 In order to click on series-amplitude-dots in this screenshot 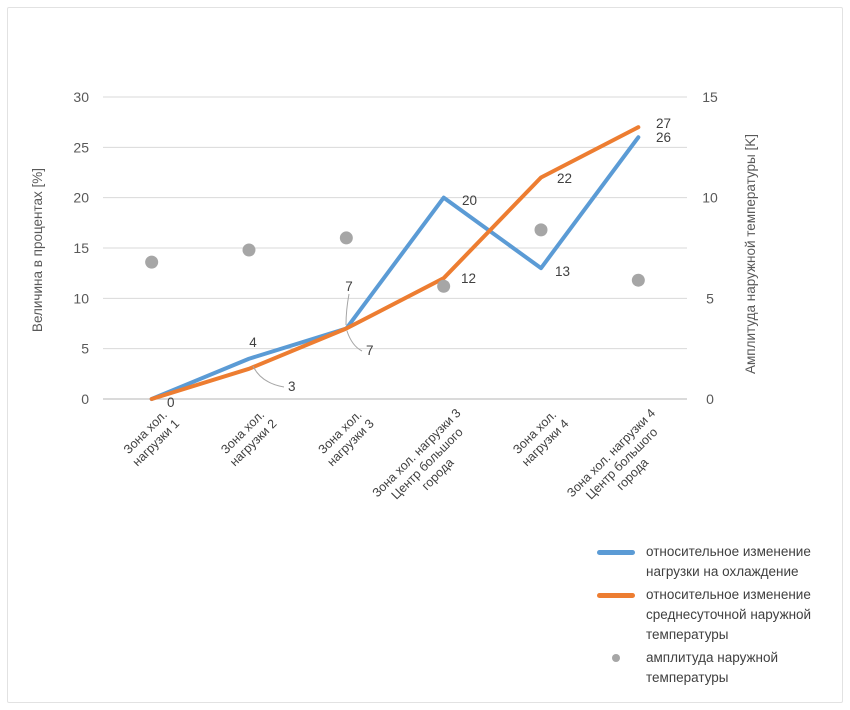, I will do `click(395, 258)`.